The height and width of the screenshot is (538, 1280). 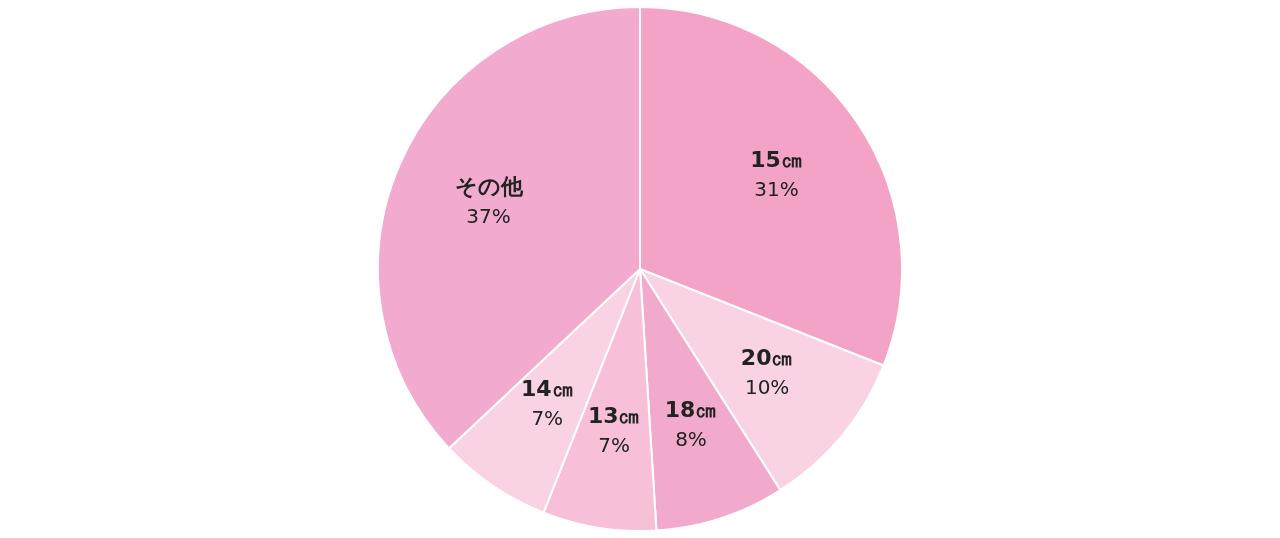 I want to click on data-label: 10%, so click(x=767, y=387).